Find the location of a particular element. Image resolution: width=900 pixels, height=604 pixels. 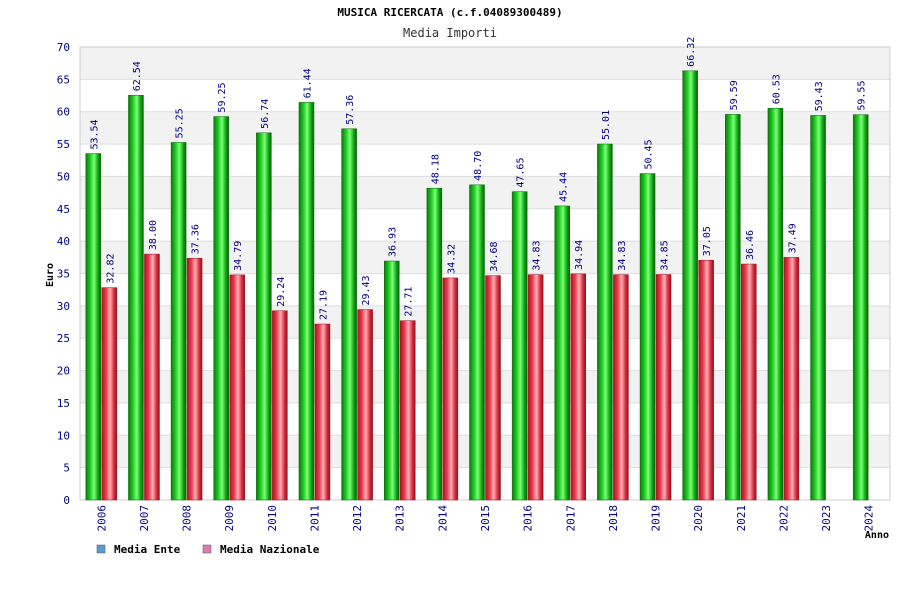

bar-media-ente-2014 is located at coordinates (434, 344).